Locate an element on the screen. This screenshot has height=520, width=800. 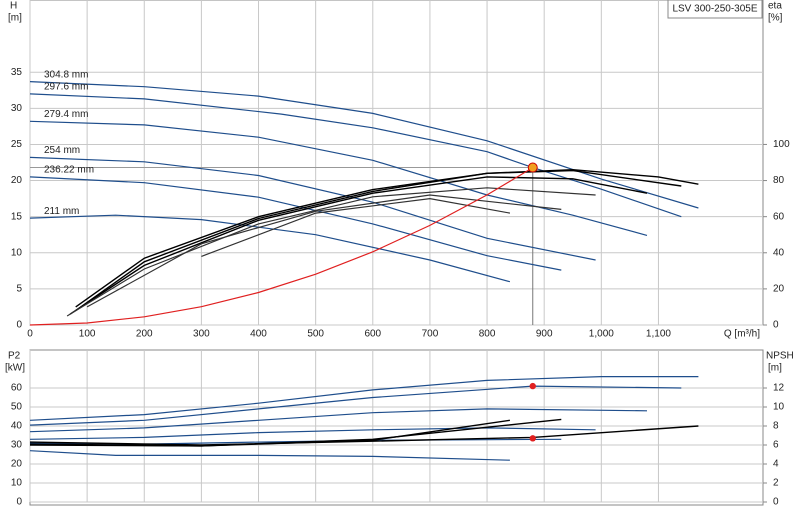
y-tick-label: 25 is located at coordinates (17, 144).